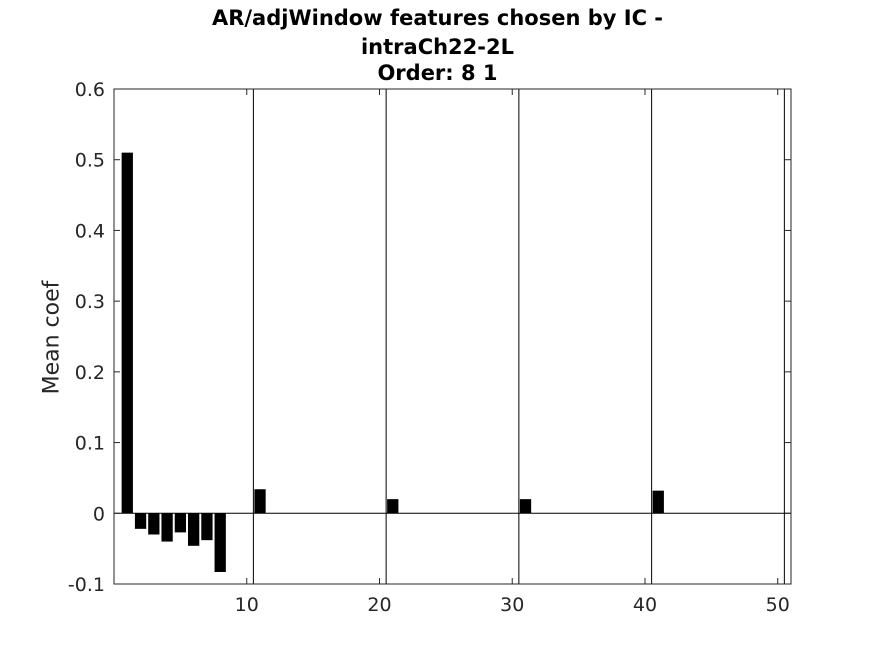 This screenshot has width=875, height=656. Describe the element at coordinates (437, 18) in the screenshot. I see `chart-title-line-1: AR/adjWindow features chosen by IC -` at that location.